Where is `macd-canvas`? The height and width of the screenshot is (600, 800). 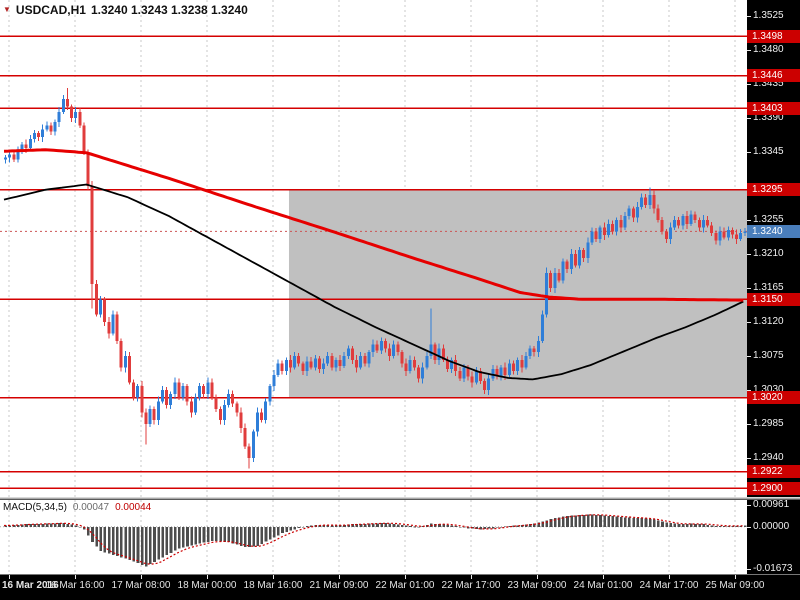 macd-canvas is located at coordinates (373, 537).